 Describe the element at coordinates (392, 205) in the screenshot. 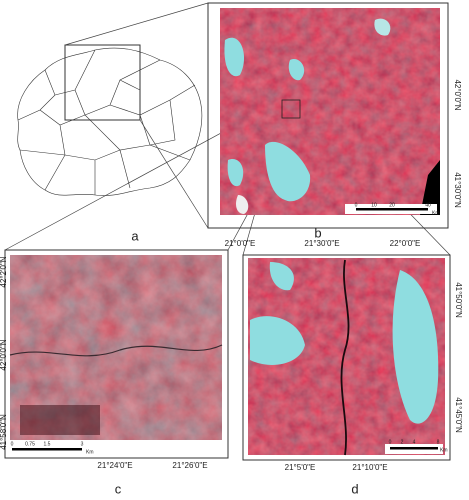

I see `scale-label: 20` at that location.